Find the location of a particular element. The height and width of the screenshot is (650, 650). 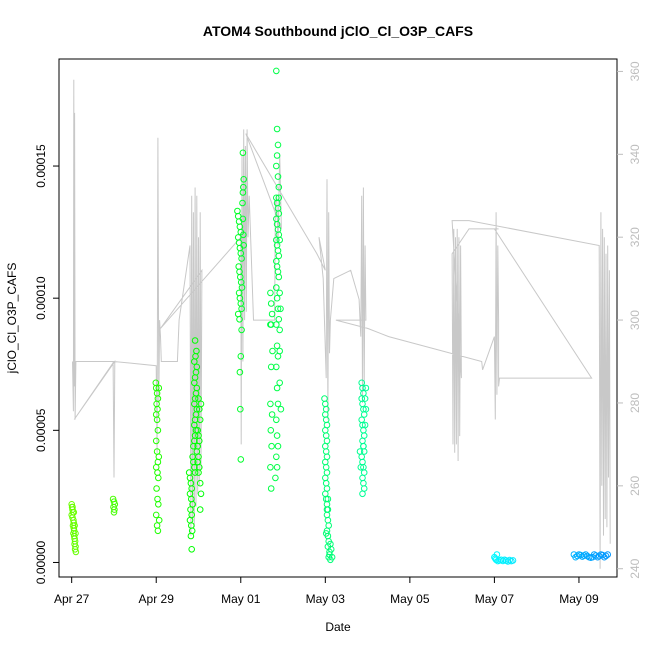

y-axis: 0.00000 0.00005 0.00010 0.00015 is located at coordinates (46, 364).